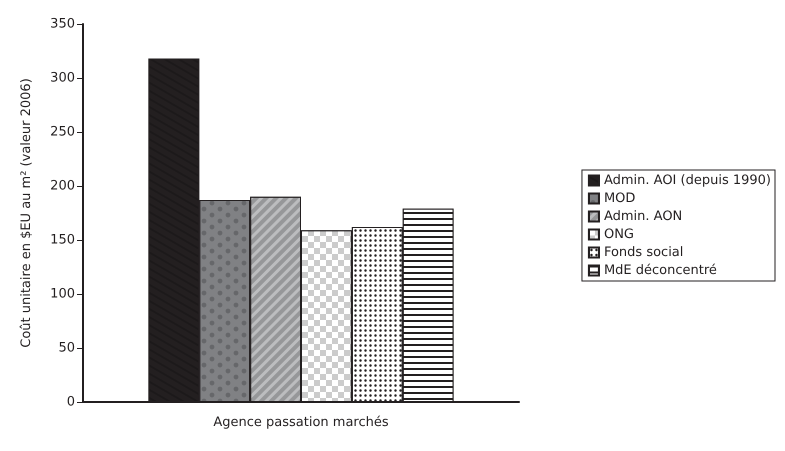  What do you see at coordinates (70, 402) in the screenshot?
I see `y-tick-label: 0` at bounding box center [70, 402].